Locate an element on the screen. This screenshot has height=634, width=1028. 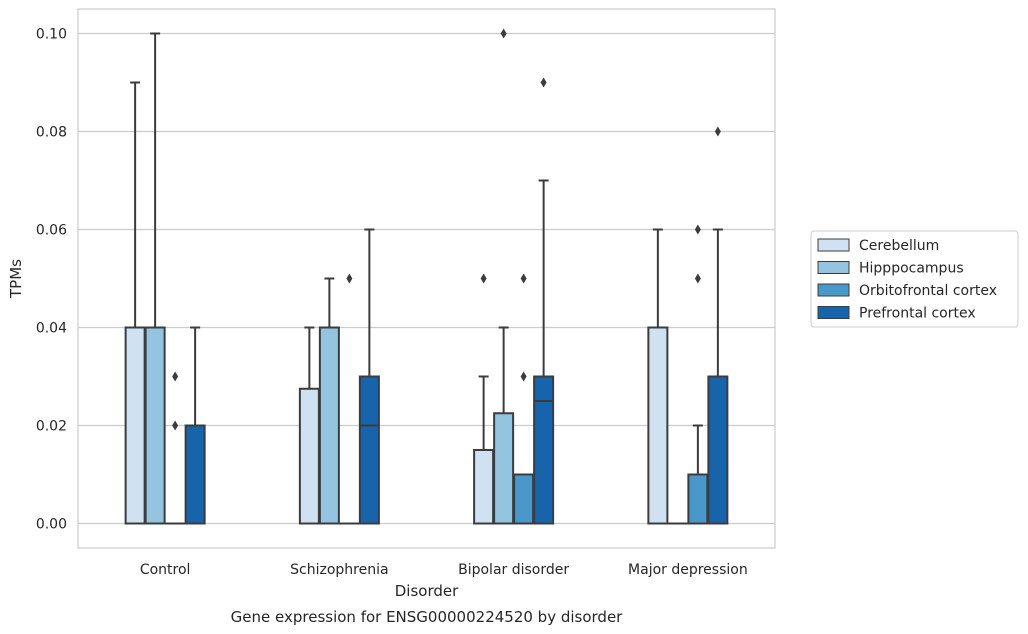
y-tick-label: 0.02 is located at coordinates (51, 427).